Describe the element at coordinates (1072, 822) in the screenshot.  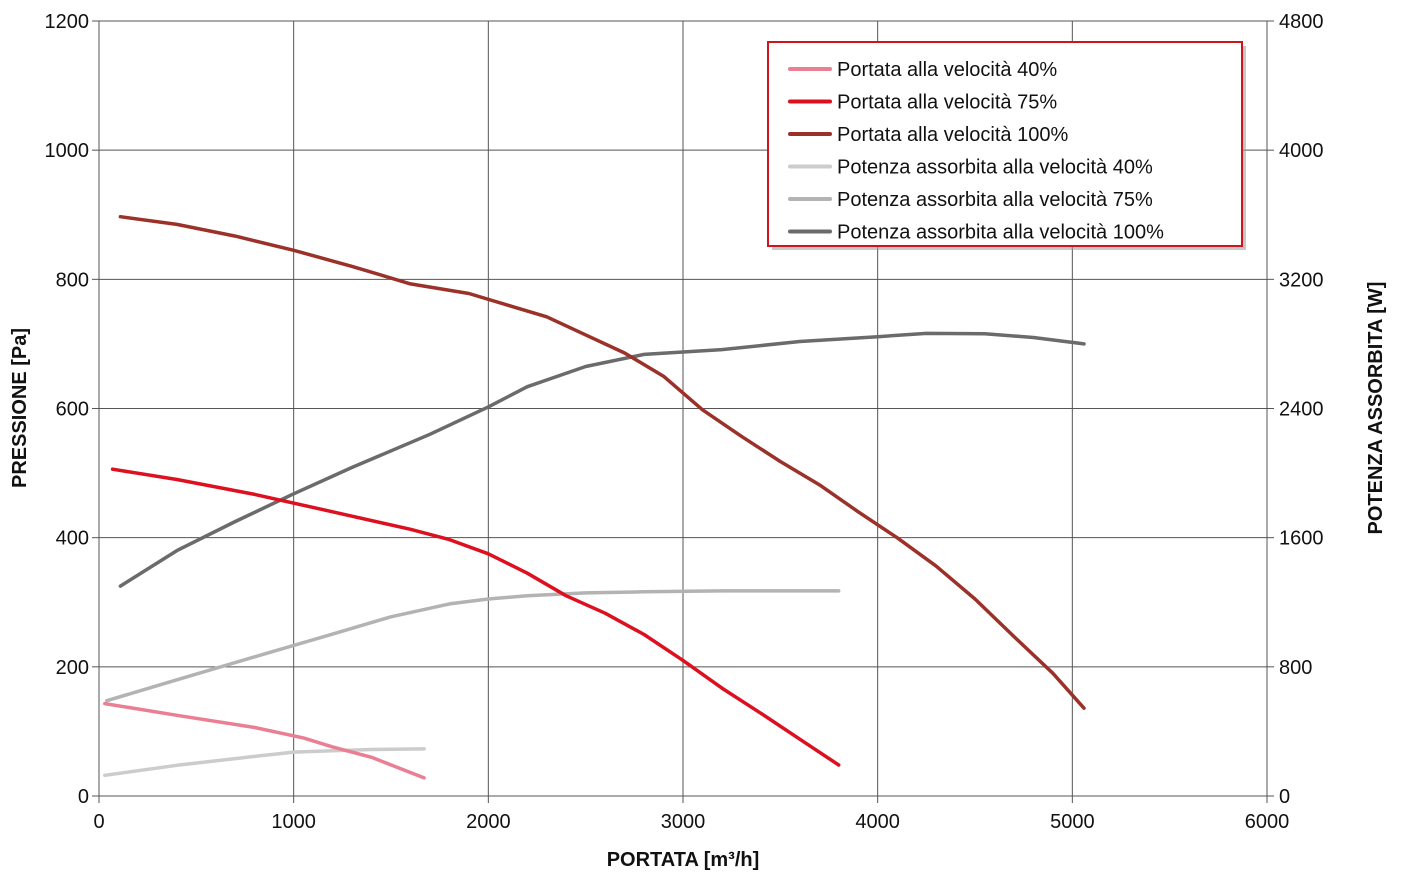
I see `x-tick-label: 5000` at that location.